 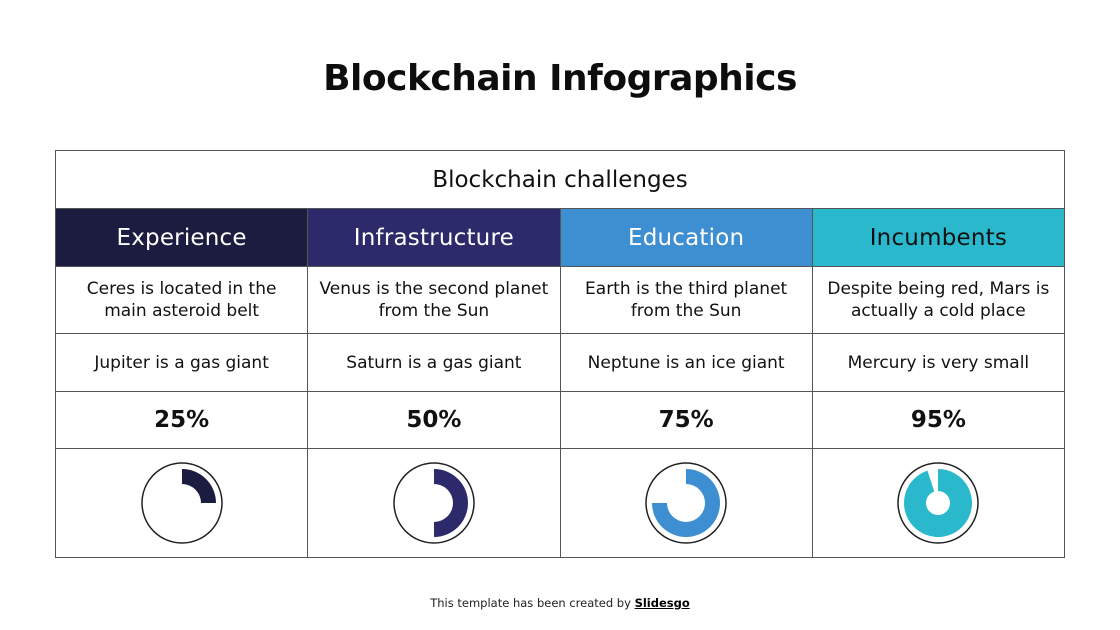 What do you see at coordinates (434, 362) in the screenshot?
I see `fact-cell: Saturn is a gas giant` at bounding box center [434, 362].